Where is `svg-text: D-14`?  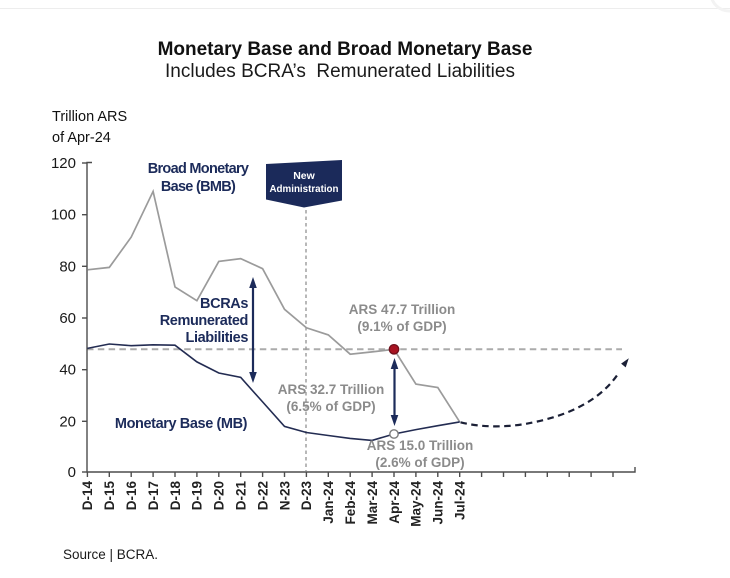 svg-text: D-14 is located at coordinates (87, 496).